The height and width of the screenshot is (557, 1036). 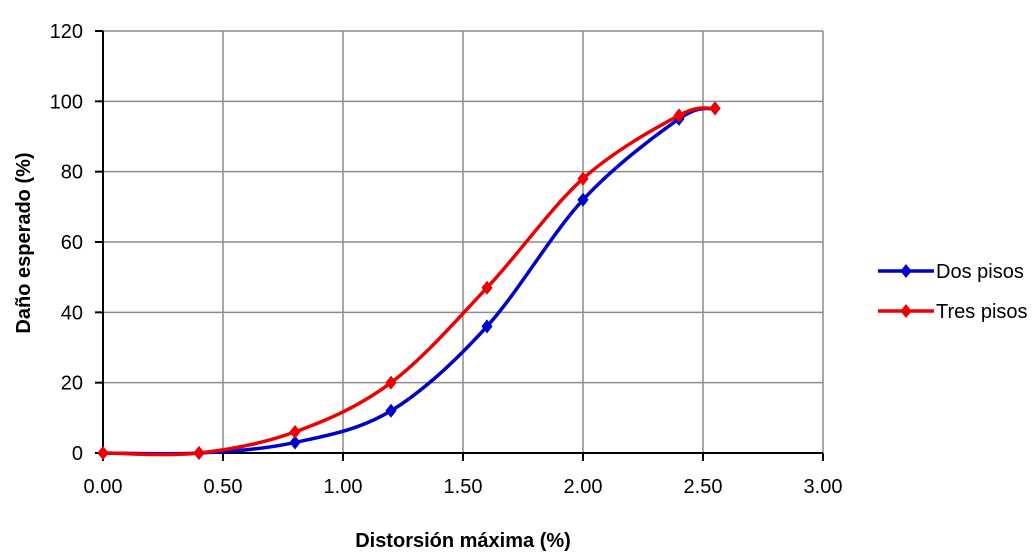 What do you see at coordinates (66, 32) in the screenshot?
I see `y-tick-label: 120` at bounding box center [66, 32].